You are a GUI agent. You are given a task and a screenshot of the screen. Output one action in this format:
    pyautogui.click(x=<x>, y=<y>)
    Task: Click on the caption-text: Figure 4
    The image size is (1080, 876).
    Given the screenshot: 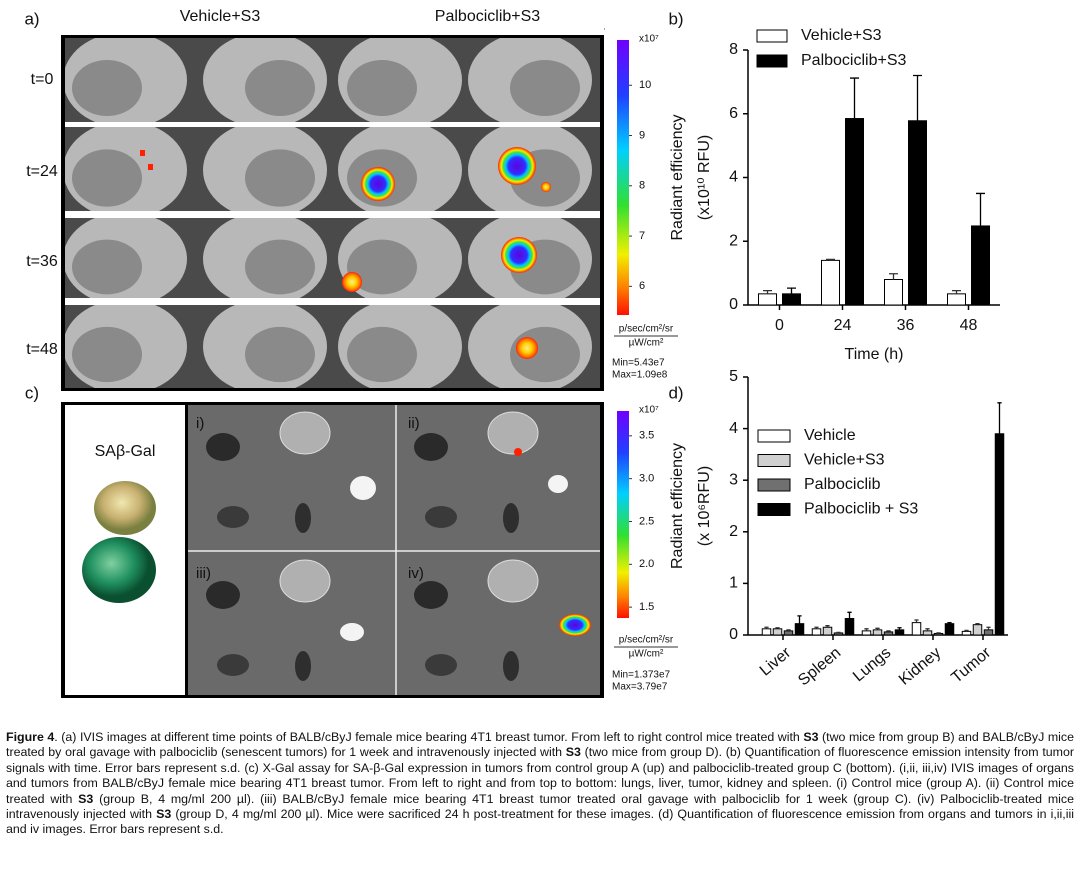 What is the action you would take?
    pyautogui.click(x=30, y=737)
    